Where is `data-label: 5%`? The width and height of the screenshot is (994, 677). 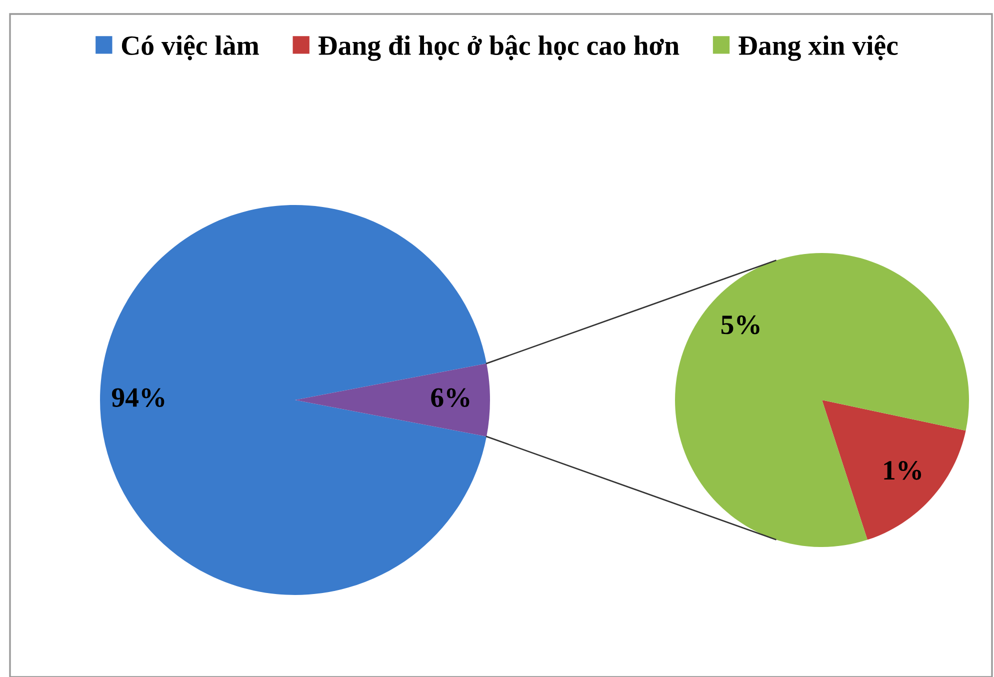
data-label: 5% is located at coordinates (740, 324).